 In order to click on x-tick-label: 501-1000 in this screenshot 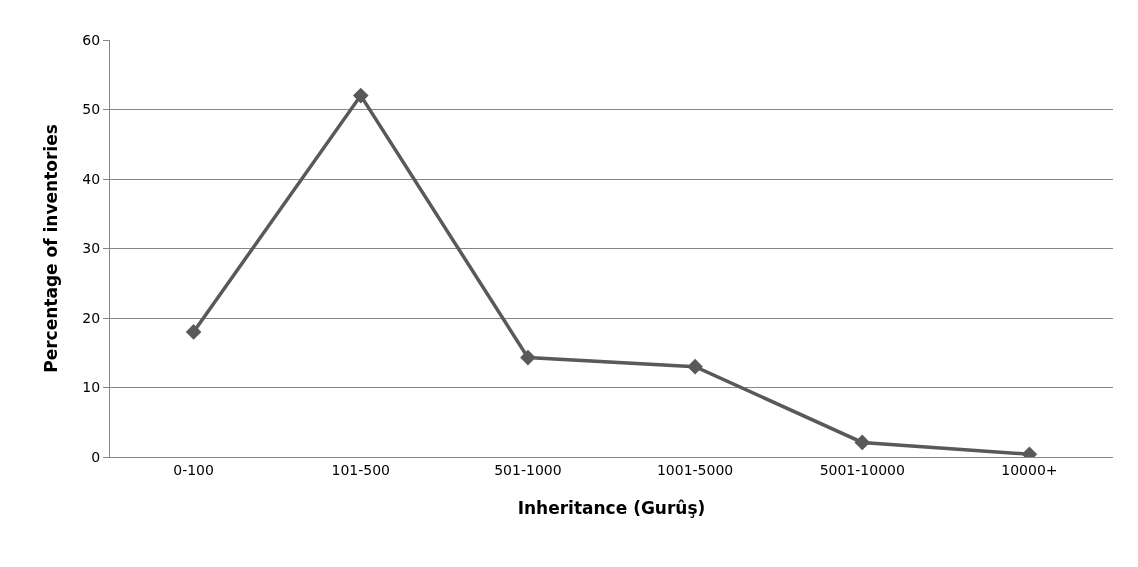, I will do `click(528, 469)`.